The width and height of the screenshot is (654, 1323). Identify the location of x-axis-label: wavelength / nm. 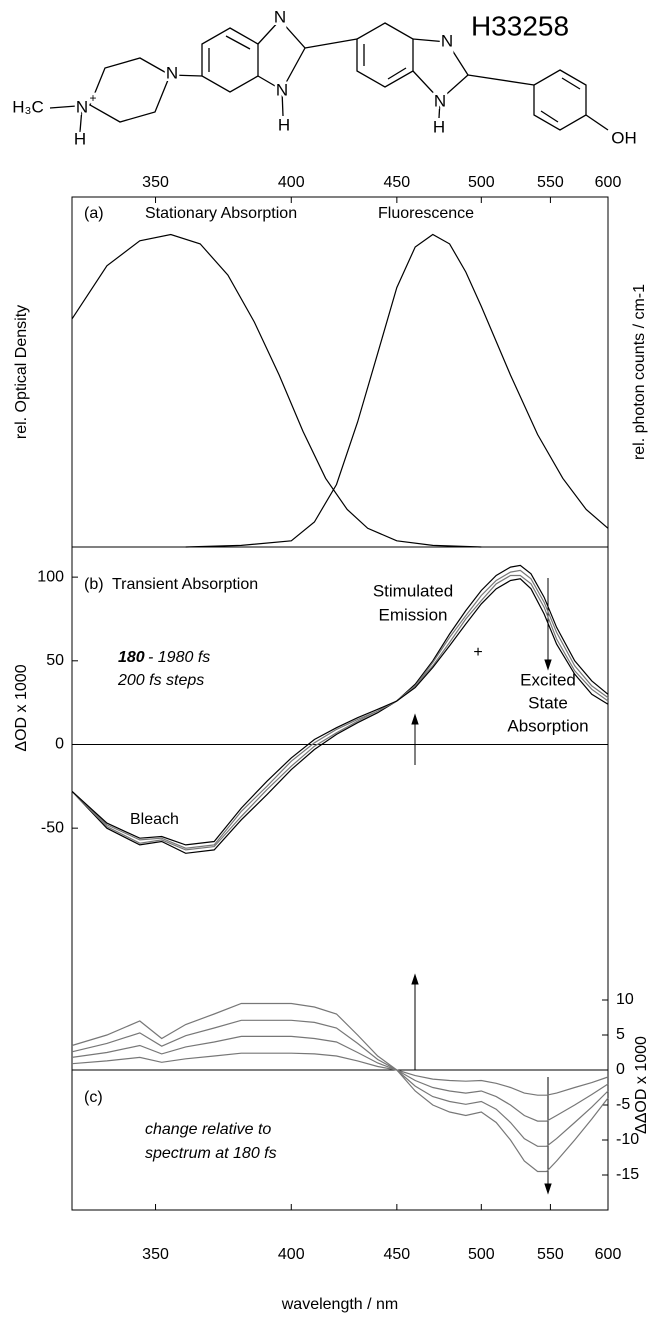
(340, 1304).